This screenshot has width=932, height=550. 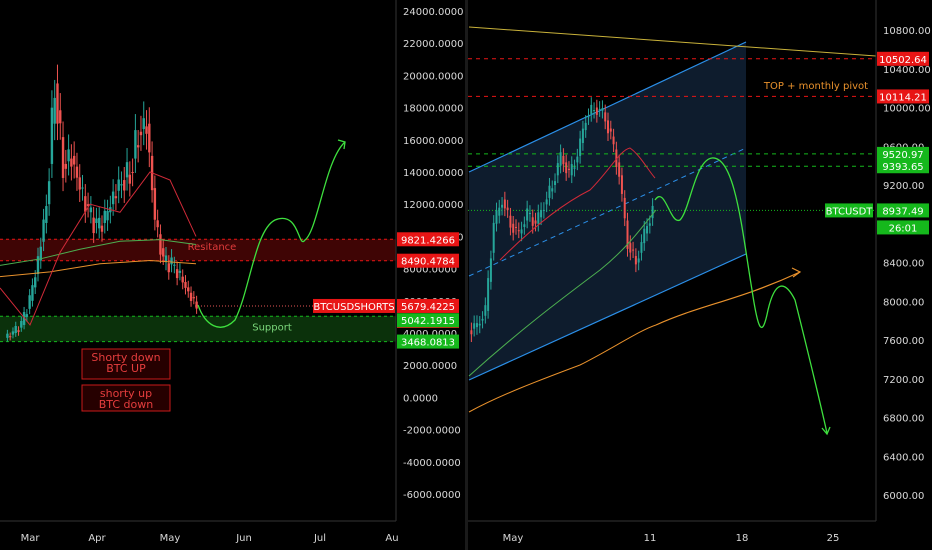 What do you see at coordinates (212, 247) in the screenshot?
I see `resistance-label: Resitance` at bounding box center [212, 247].